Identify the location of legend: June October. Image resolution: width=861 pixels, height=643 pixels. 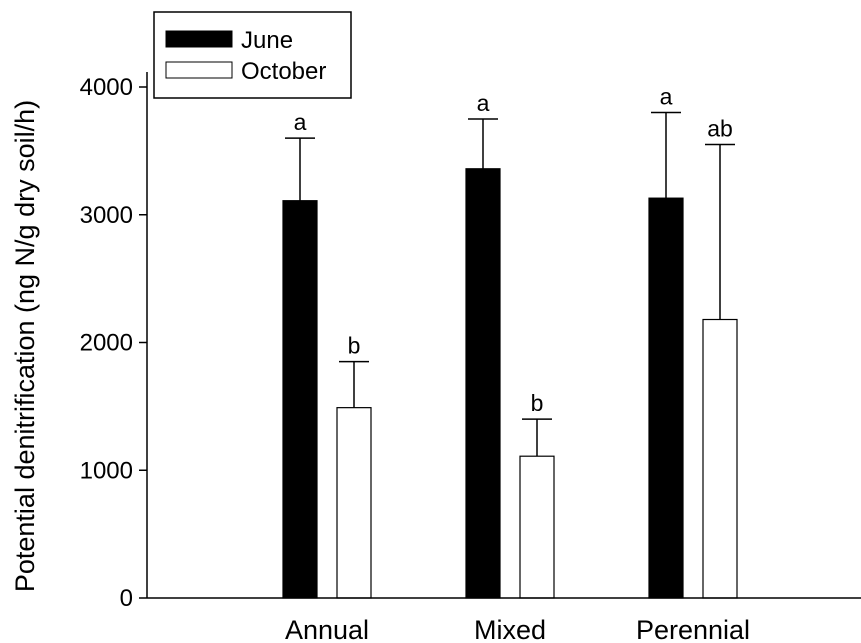
(252, 55).